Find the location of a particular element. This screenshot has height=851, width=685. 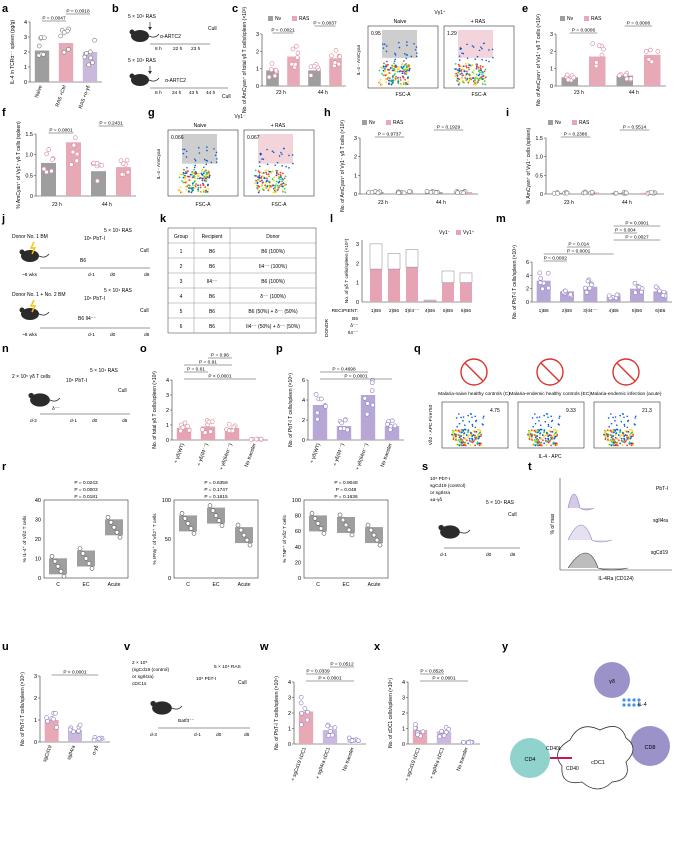

panel-label-m: m is located at coordinates (501, 219).